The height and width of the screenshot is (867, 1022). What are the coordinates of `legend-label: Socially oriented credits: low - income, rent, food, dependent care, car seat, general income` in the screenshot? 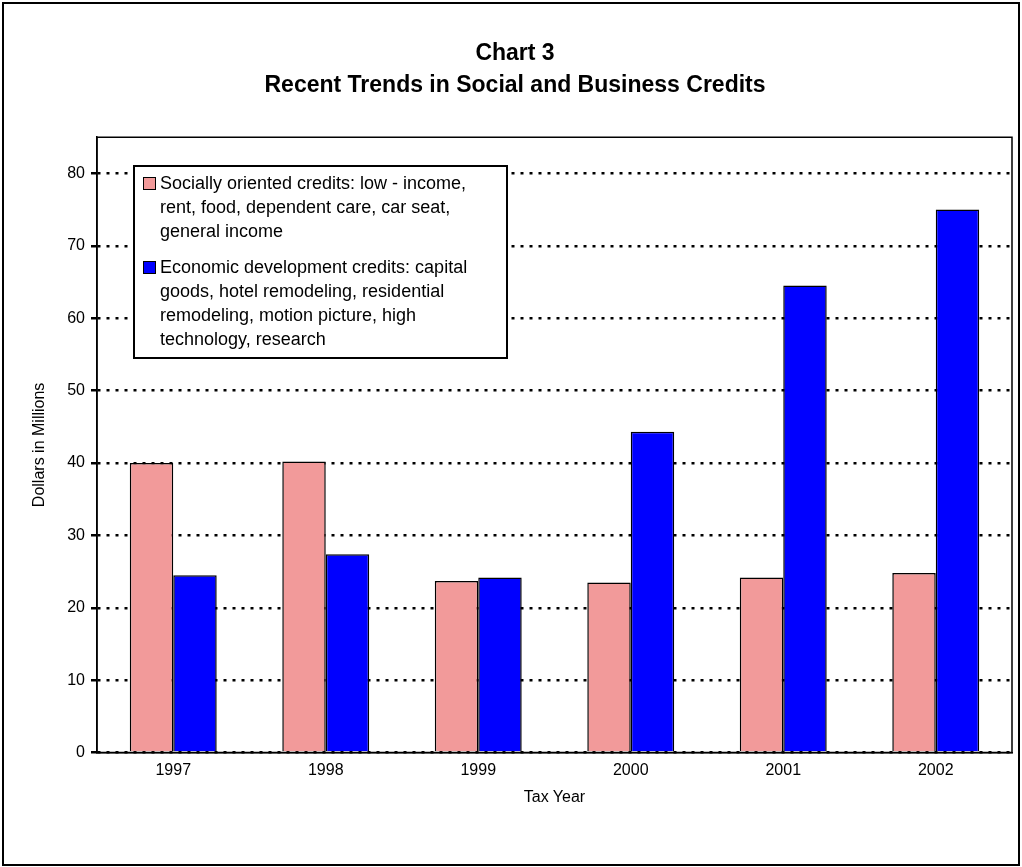 It's located at (313, 208).